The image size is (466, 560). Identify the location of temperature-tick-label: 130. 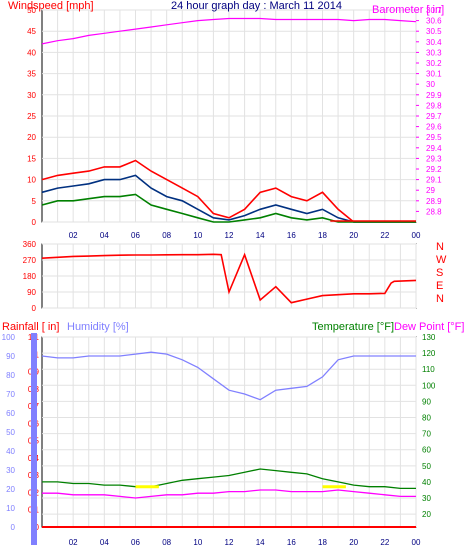
(429, 337).